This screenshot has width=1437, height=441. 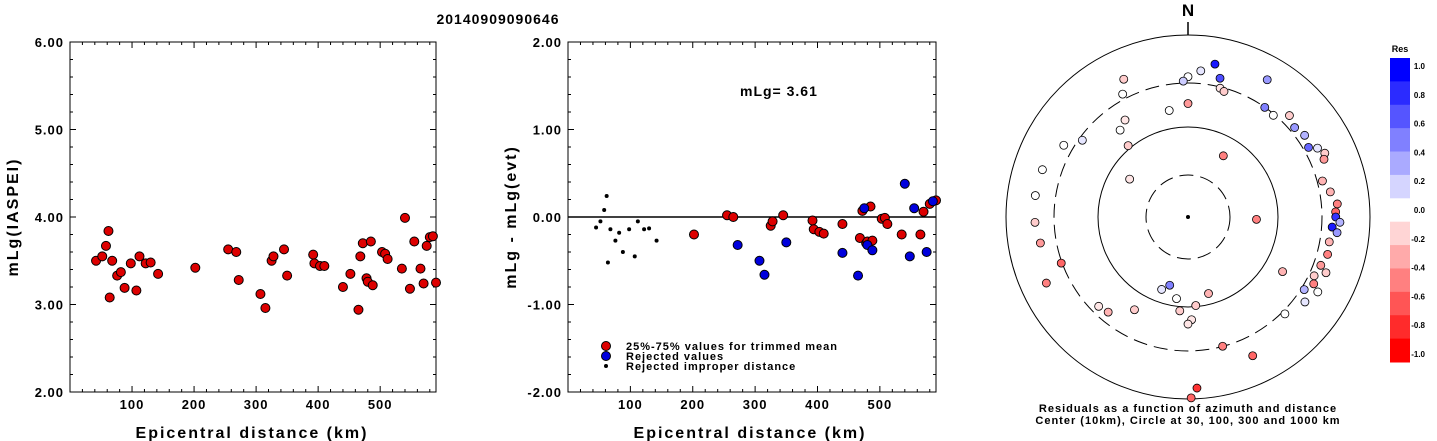 What do you see at coordinates (1420, 95) in the screenshot?
I see `colorbar-label: 0.8` at bounding box center [1420, 95].